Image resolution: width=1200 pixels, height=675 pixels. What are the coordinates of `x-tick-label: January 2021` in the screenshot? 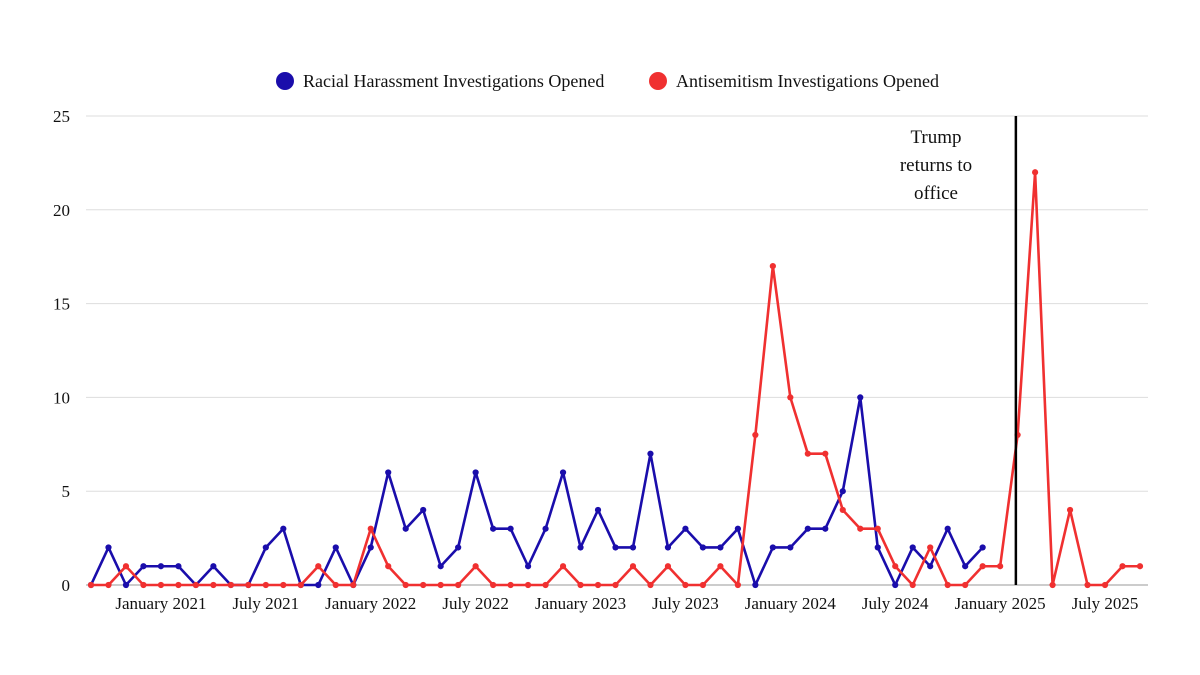 It's located at (160, 603).